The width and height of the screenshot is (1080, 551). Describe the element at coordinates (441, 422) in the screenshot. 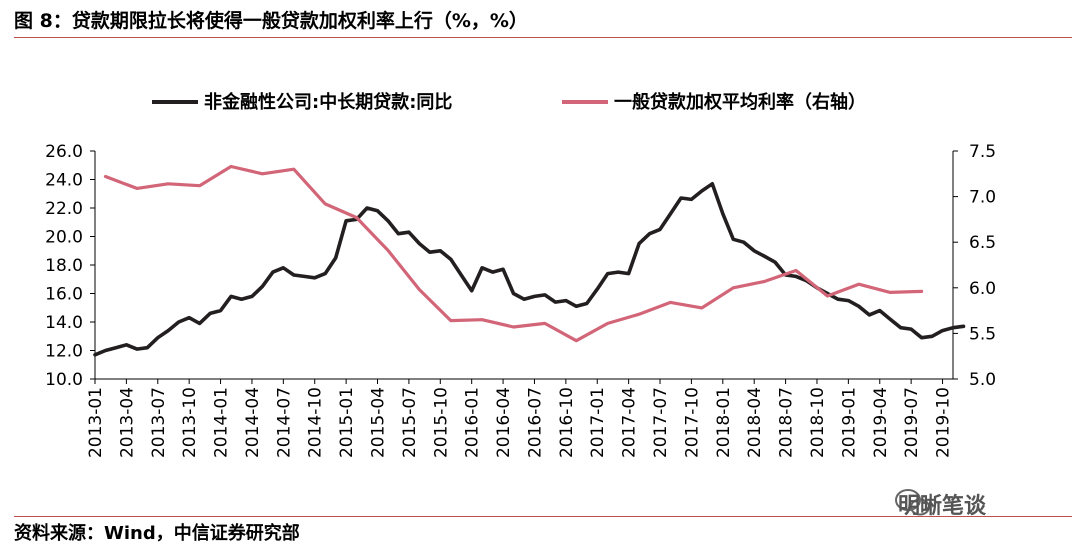

I see `x-tick-label: 2015-10` at that location.